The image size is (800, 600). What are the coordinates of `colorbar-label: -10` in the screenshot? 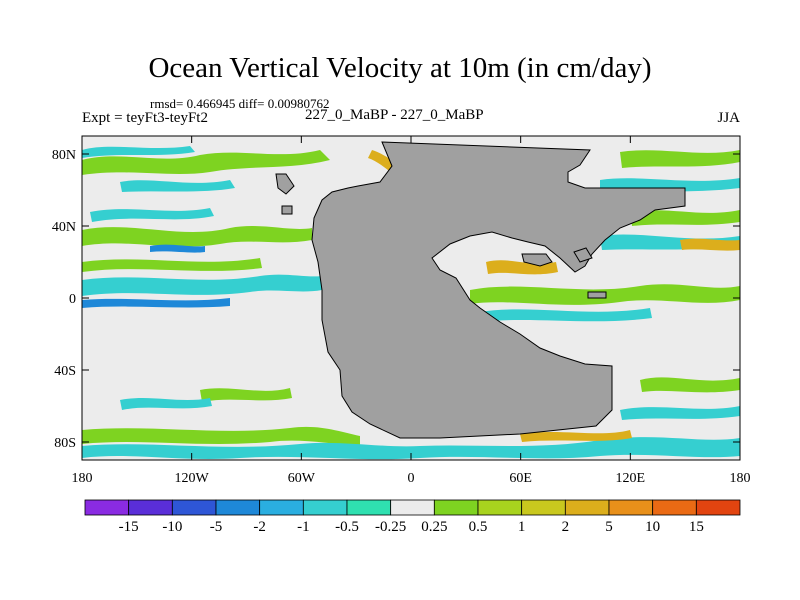 It's located at (172, 527).